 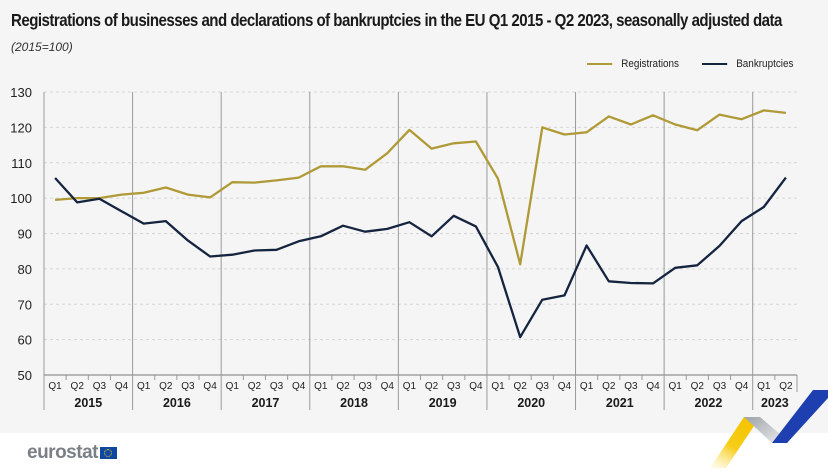 I want to click on legend: Registrations Bankruptcies, so click(x=414, y=65).